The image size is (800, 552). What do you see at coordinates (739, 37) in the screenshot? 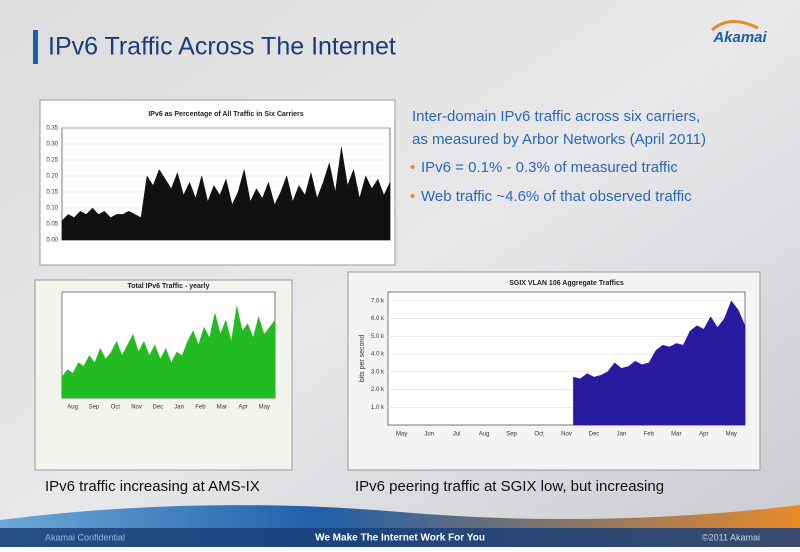
I see `logo: Akamai` at bounding box center [739, 37].